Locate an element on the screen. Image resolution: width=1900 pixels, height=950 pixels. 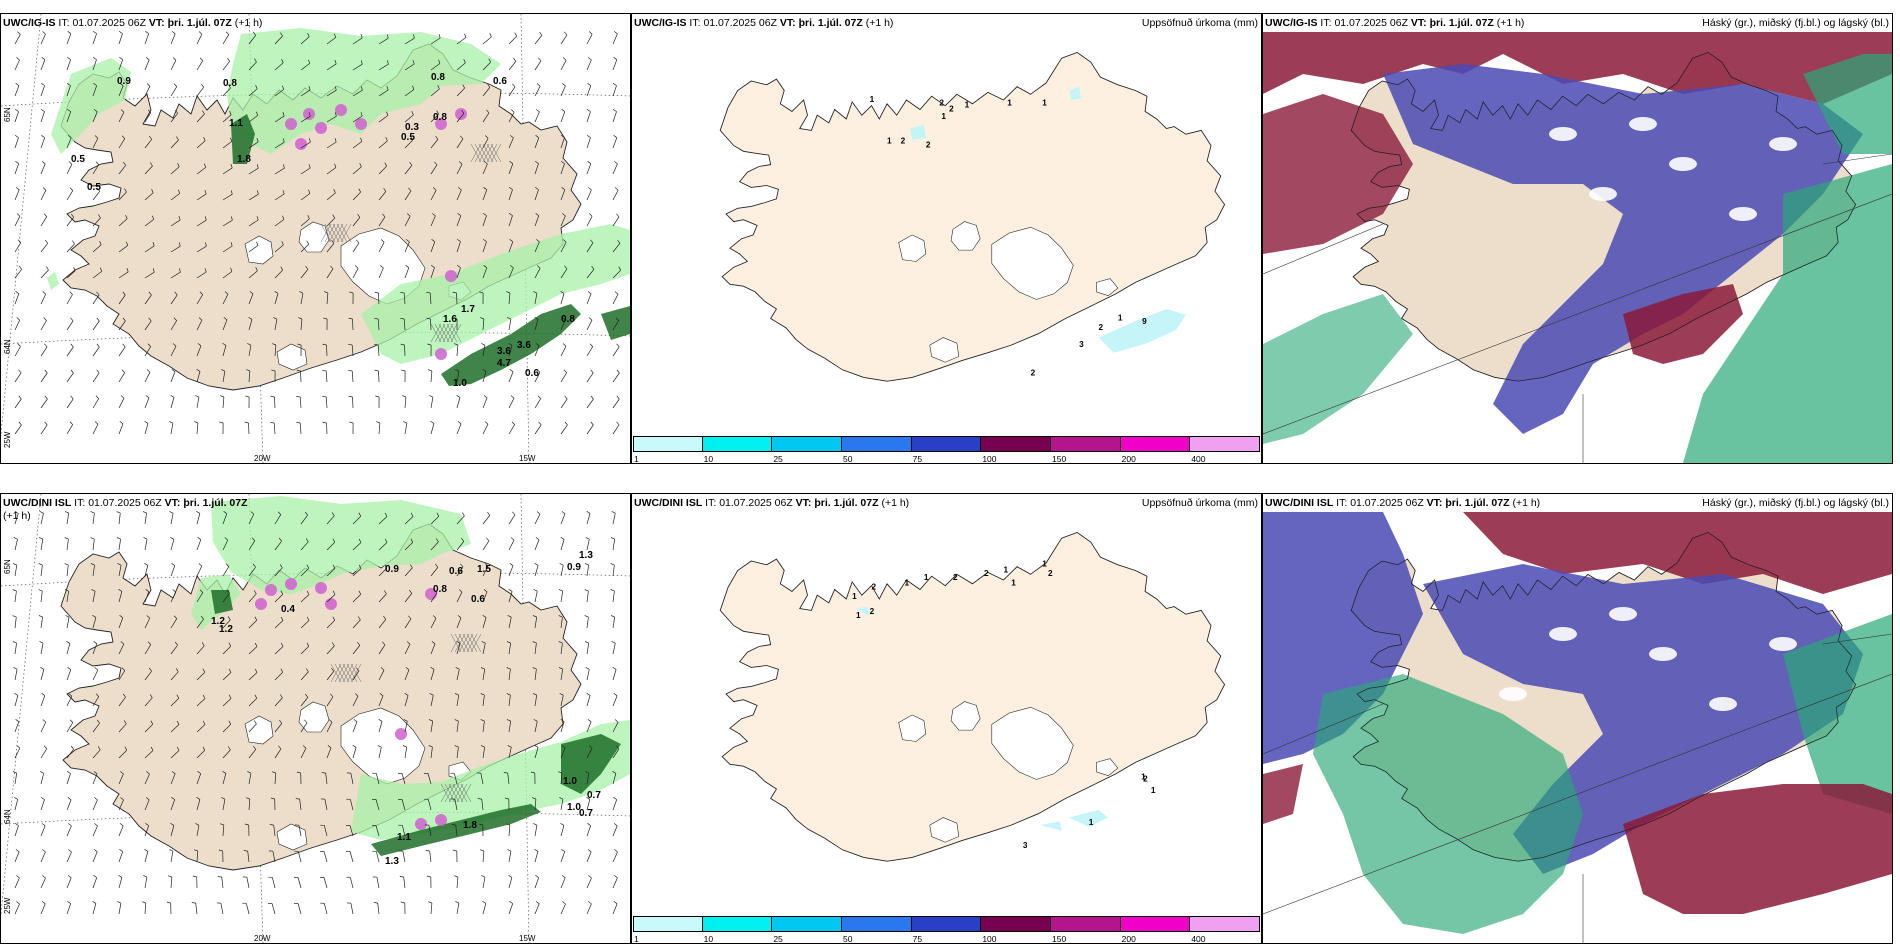
it-value: 01.07.2025 06Z is located at coordinates (109, 23).